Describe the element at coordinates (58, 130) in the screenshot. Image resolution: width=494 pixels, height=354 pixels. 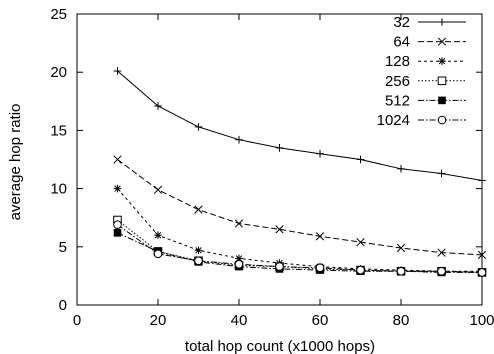
I see `y-tick-label: 15` at that location.